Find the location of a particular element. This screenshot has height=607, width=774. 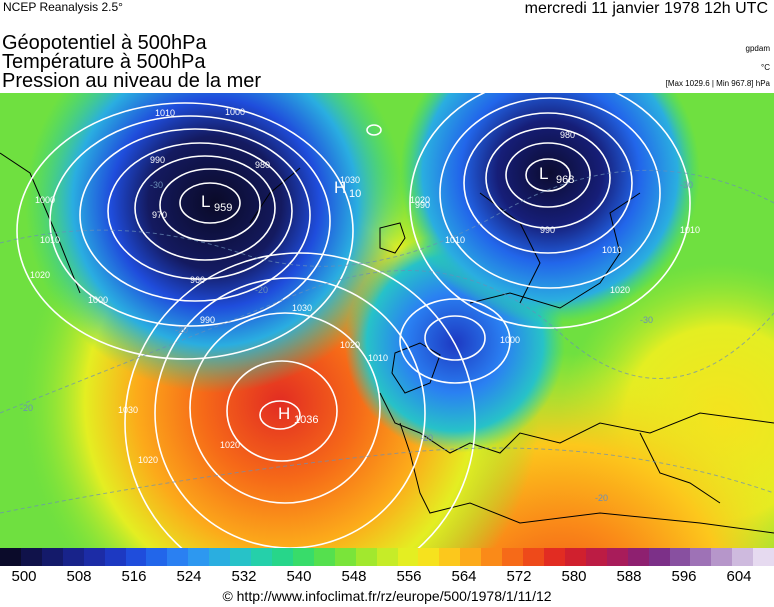

color-scale is located at coordinates (387, 557).